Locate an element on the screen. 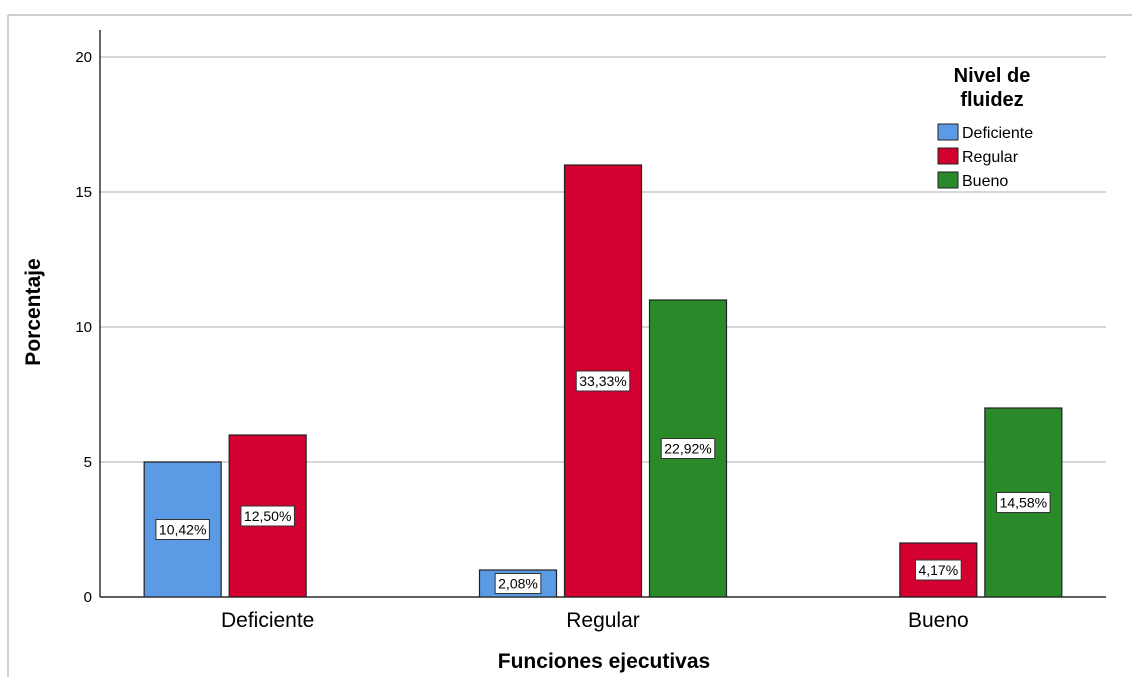  y-tick-label: 20 is located at coordinates (83, 57).